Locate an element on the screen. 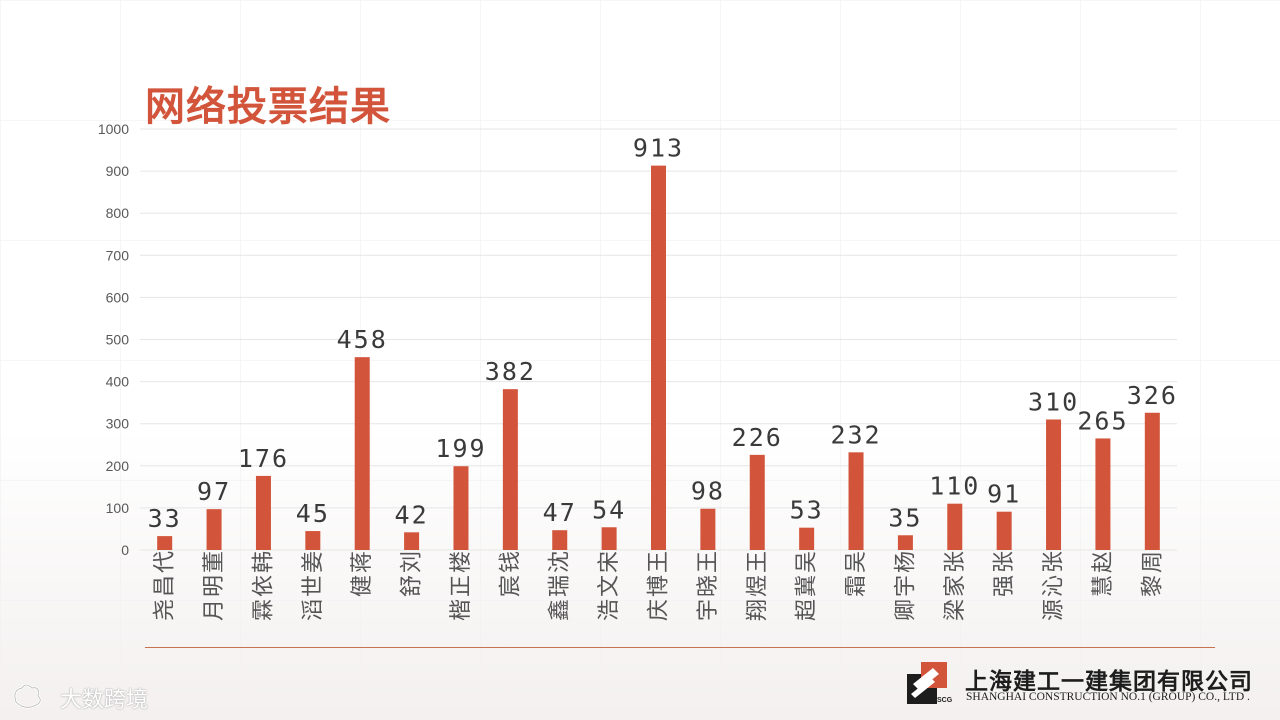  footer-divider is located at coordinates (680, 647).